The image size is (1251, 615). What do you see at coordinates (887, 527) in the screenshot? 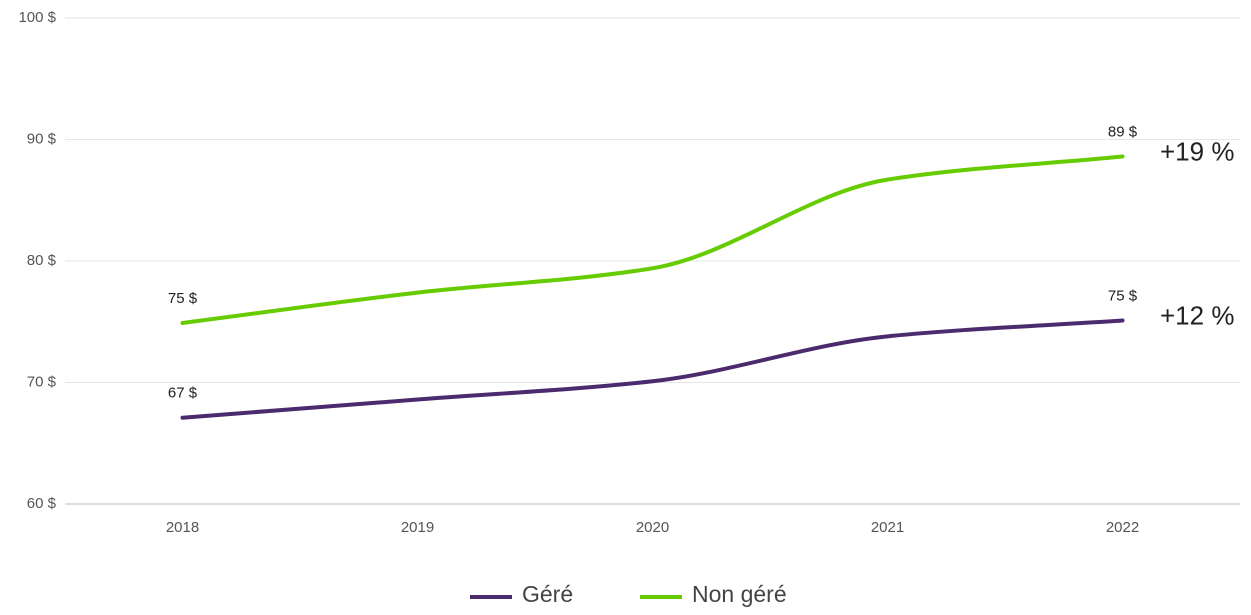
I see `x-tick-label: 2021` at bounding box center [887, 527].